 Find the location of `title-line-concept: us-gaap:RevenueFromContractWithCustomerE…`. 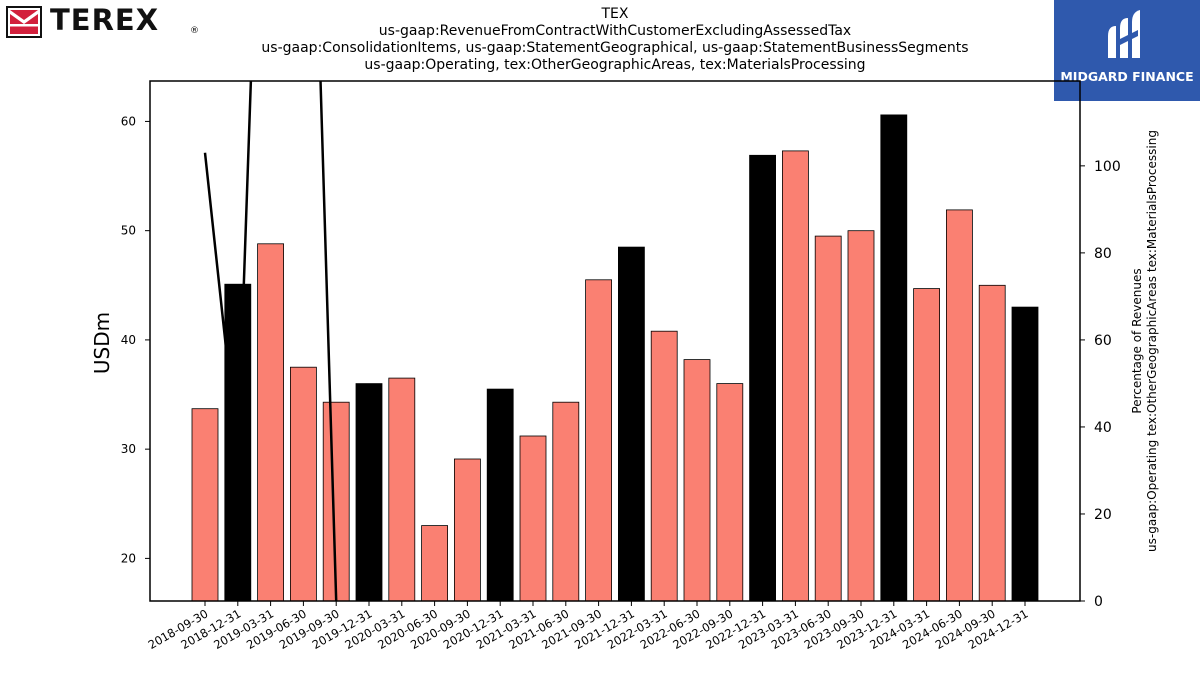

title-line-concept: us-gaap:RevenueFromContractWithCustomerE… is located at coordinates (615, 31).